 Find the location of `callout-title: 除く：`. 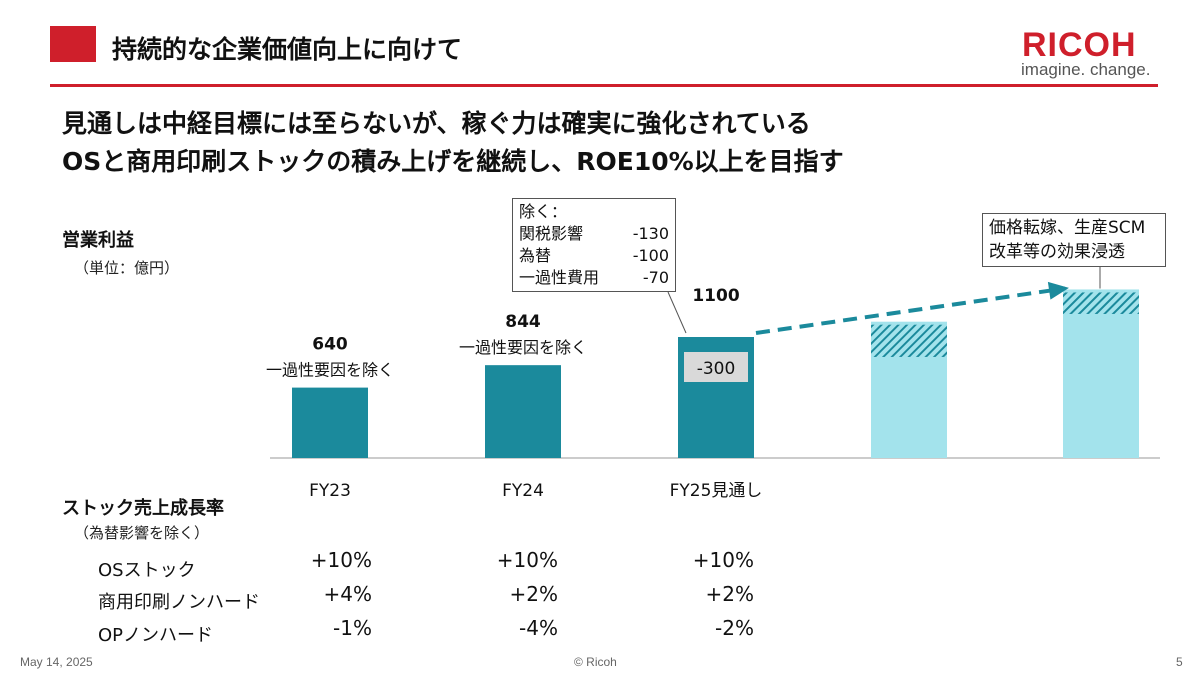

callout-title: 除く： is located at coordinates (543, 211).